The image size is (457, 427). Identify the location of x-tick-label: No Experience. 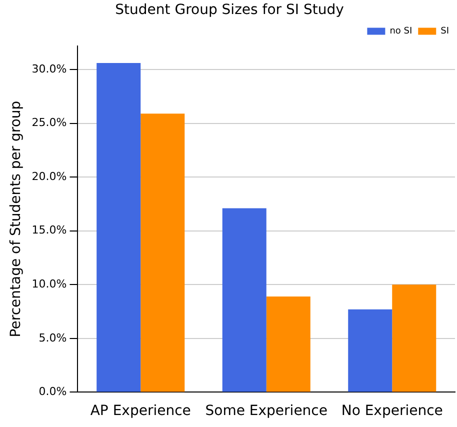
(392, 411).